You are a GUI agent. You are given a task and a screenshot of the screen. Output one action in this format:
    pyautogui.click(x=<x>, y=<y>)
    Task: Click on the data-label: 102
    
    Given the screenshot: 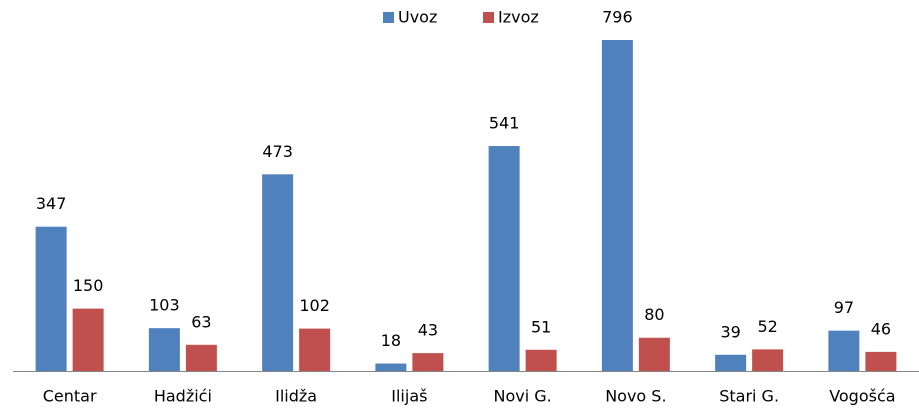 What is the action you would take?
    pyautogui.click(x=314, y=305)
    